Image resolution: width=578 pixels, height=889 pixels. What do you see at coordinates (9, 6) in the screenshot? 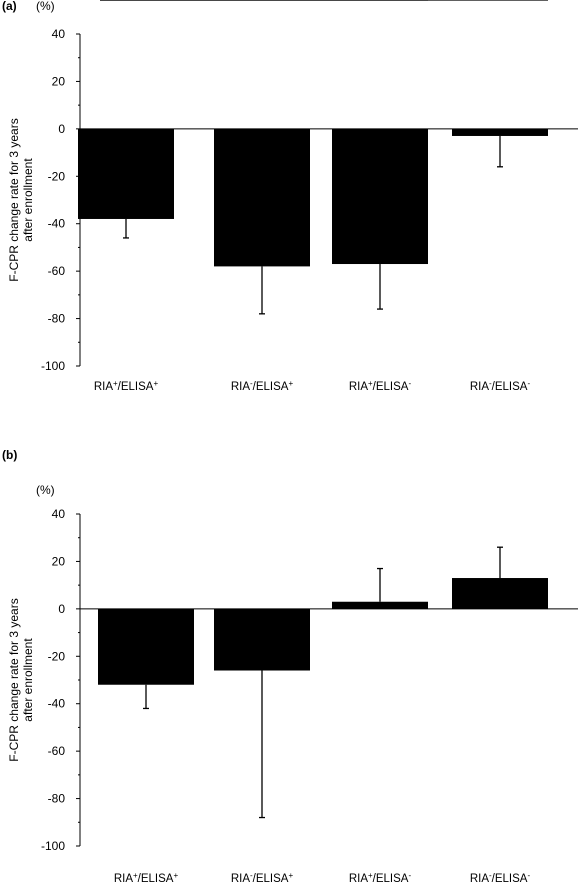
I see `panel-label: (a)` at bounding box center [9, 6].